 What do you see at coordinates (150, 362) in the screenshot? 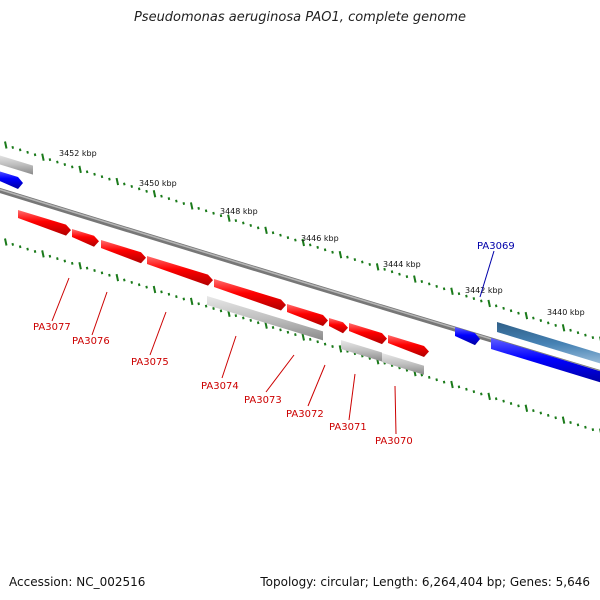
I see `gene-label: PA3075` at bounding box center [150, 362].